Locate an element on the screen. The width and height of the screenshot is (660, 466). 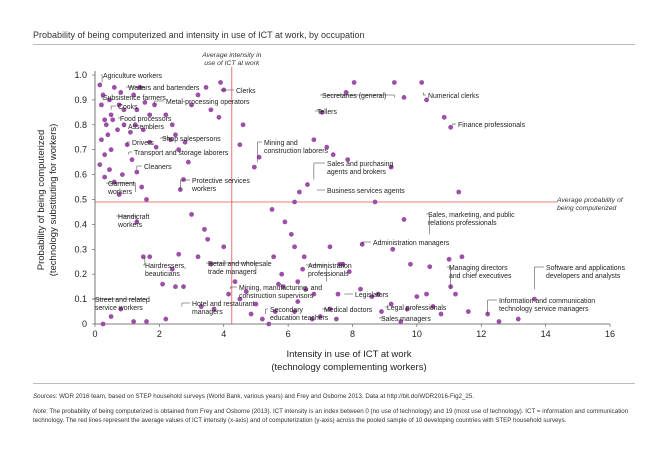
annotation-label: and chief executives is located at coordinates (480, 276).